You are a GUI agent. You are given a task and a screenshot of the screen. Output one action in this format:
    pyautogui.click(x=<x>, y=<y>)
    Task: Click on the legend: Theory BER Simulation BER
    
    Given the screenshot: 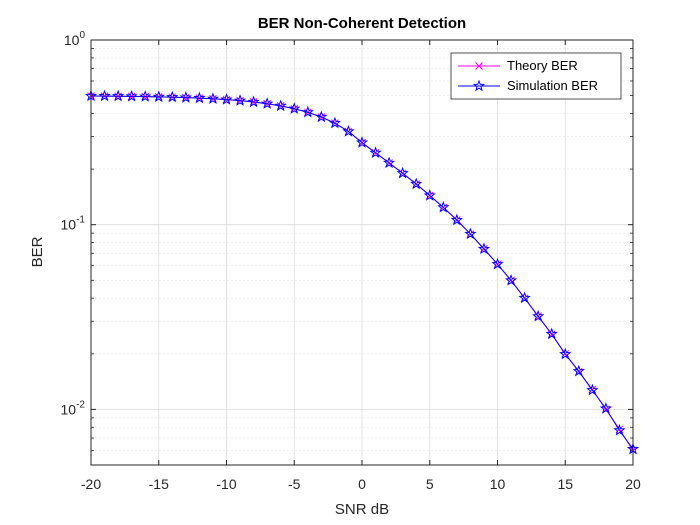 What is the action you would take?
    pyautogui.click(x=536, y=76)
    